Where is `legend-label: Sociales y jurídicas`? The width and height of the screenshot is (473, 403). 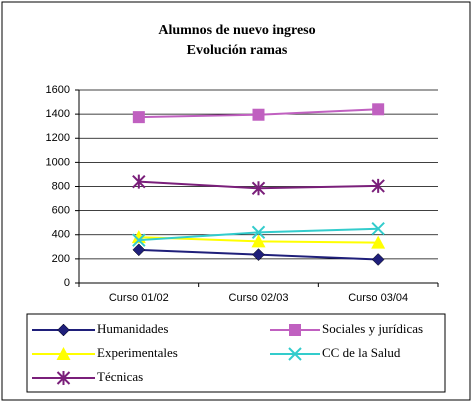 legend-label: Sociales y jurídicas is located at coordinates (372, 328).